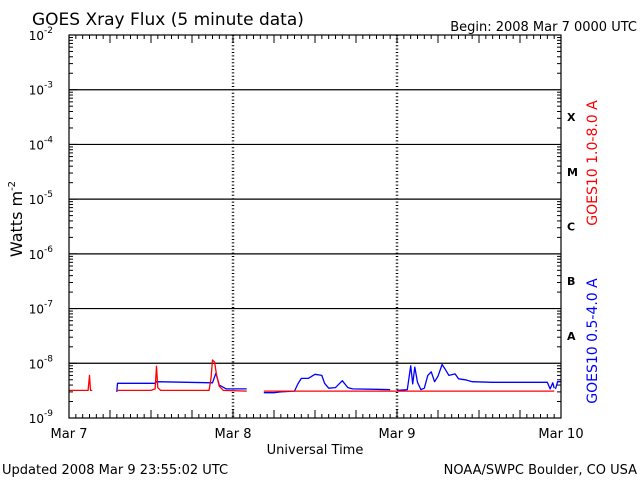  I want to click on credit-label: NOAA/SWPC Boulder, CO USA, so click(540, 470).